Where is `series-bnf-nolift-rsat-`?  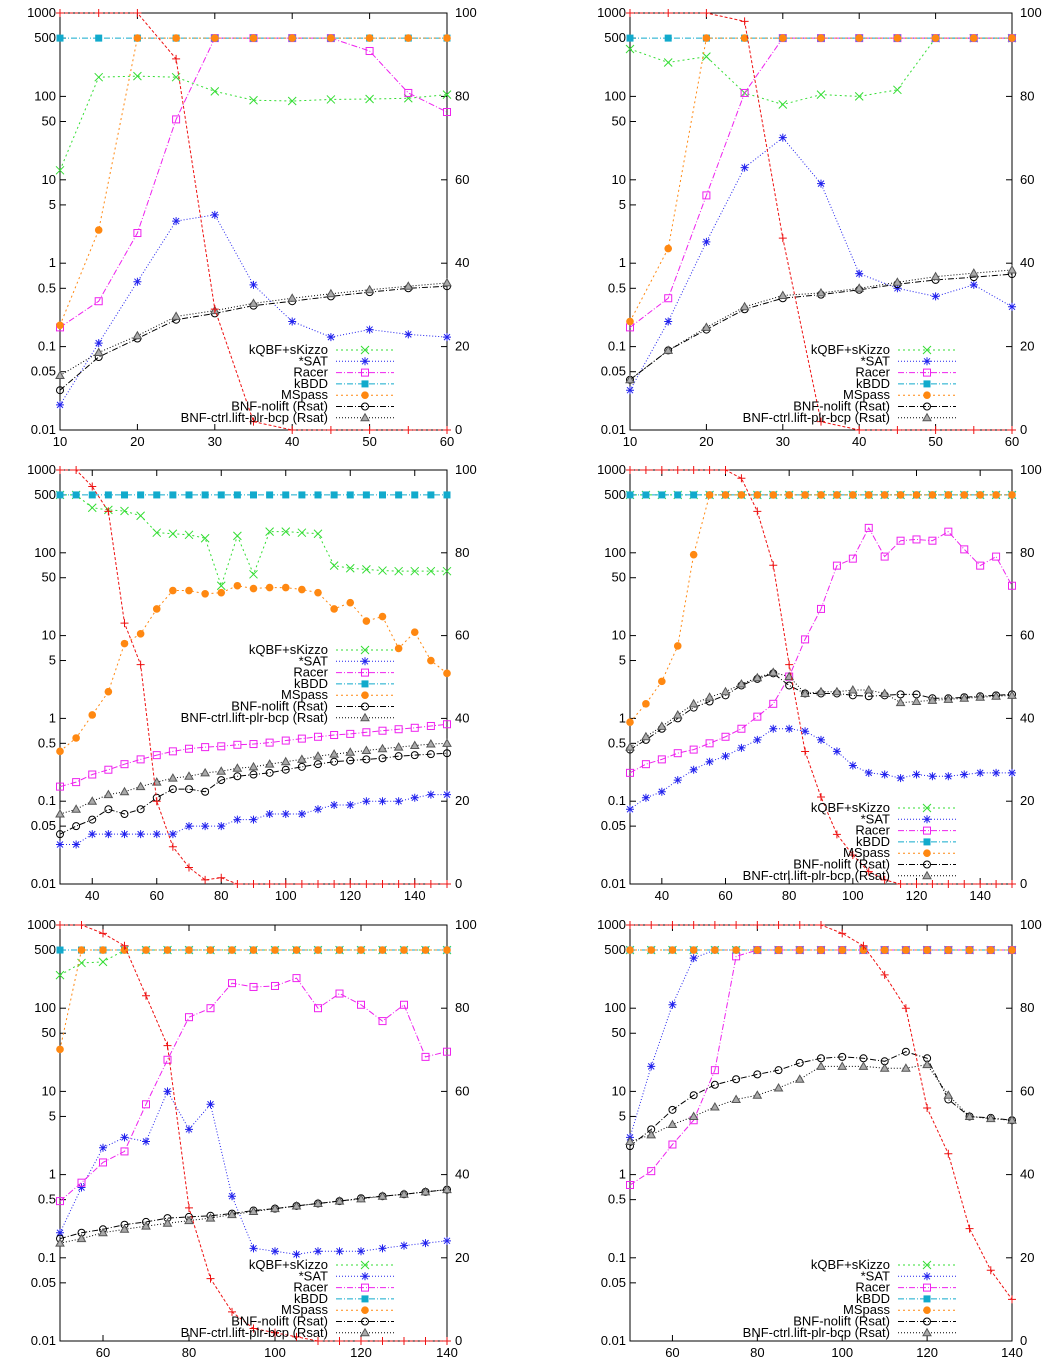 series-bnf-nolift-rsat- is located at coordinates (821, 327).